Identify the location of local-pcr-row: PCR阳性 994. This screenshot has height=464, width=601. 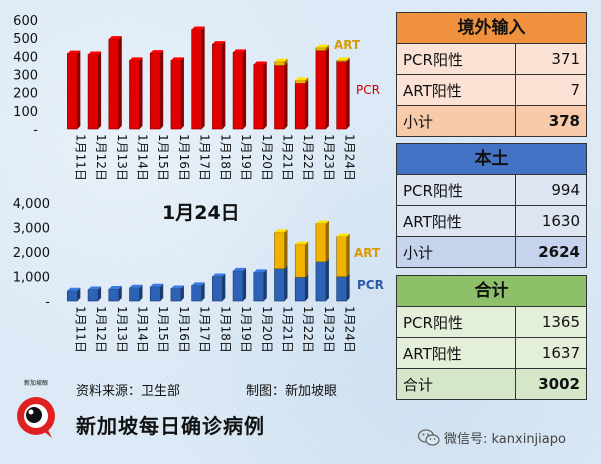
(491, 190).